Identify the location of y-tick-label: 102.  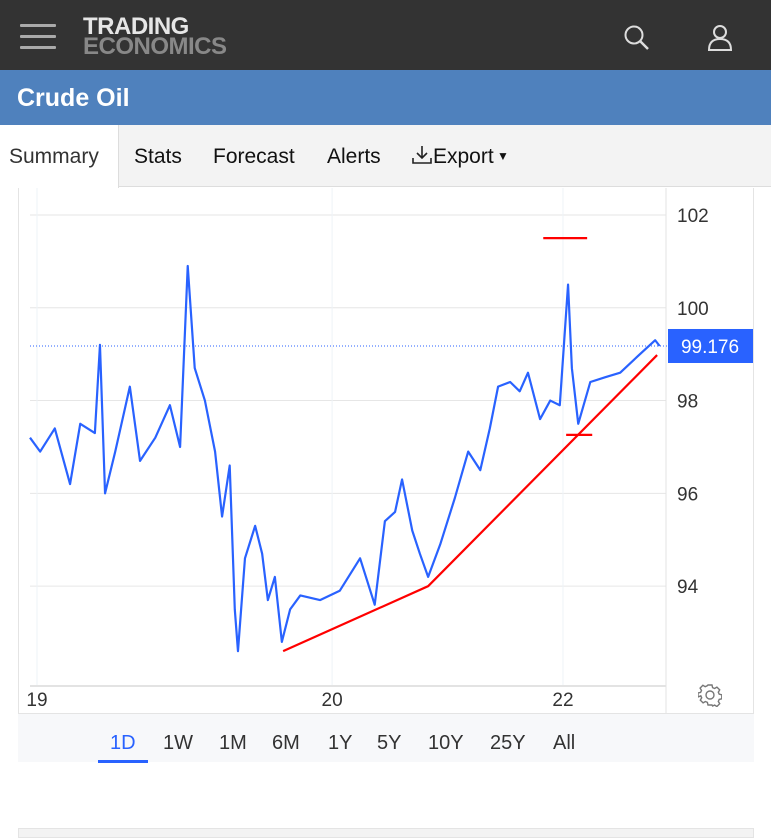
(693, 216).